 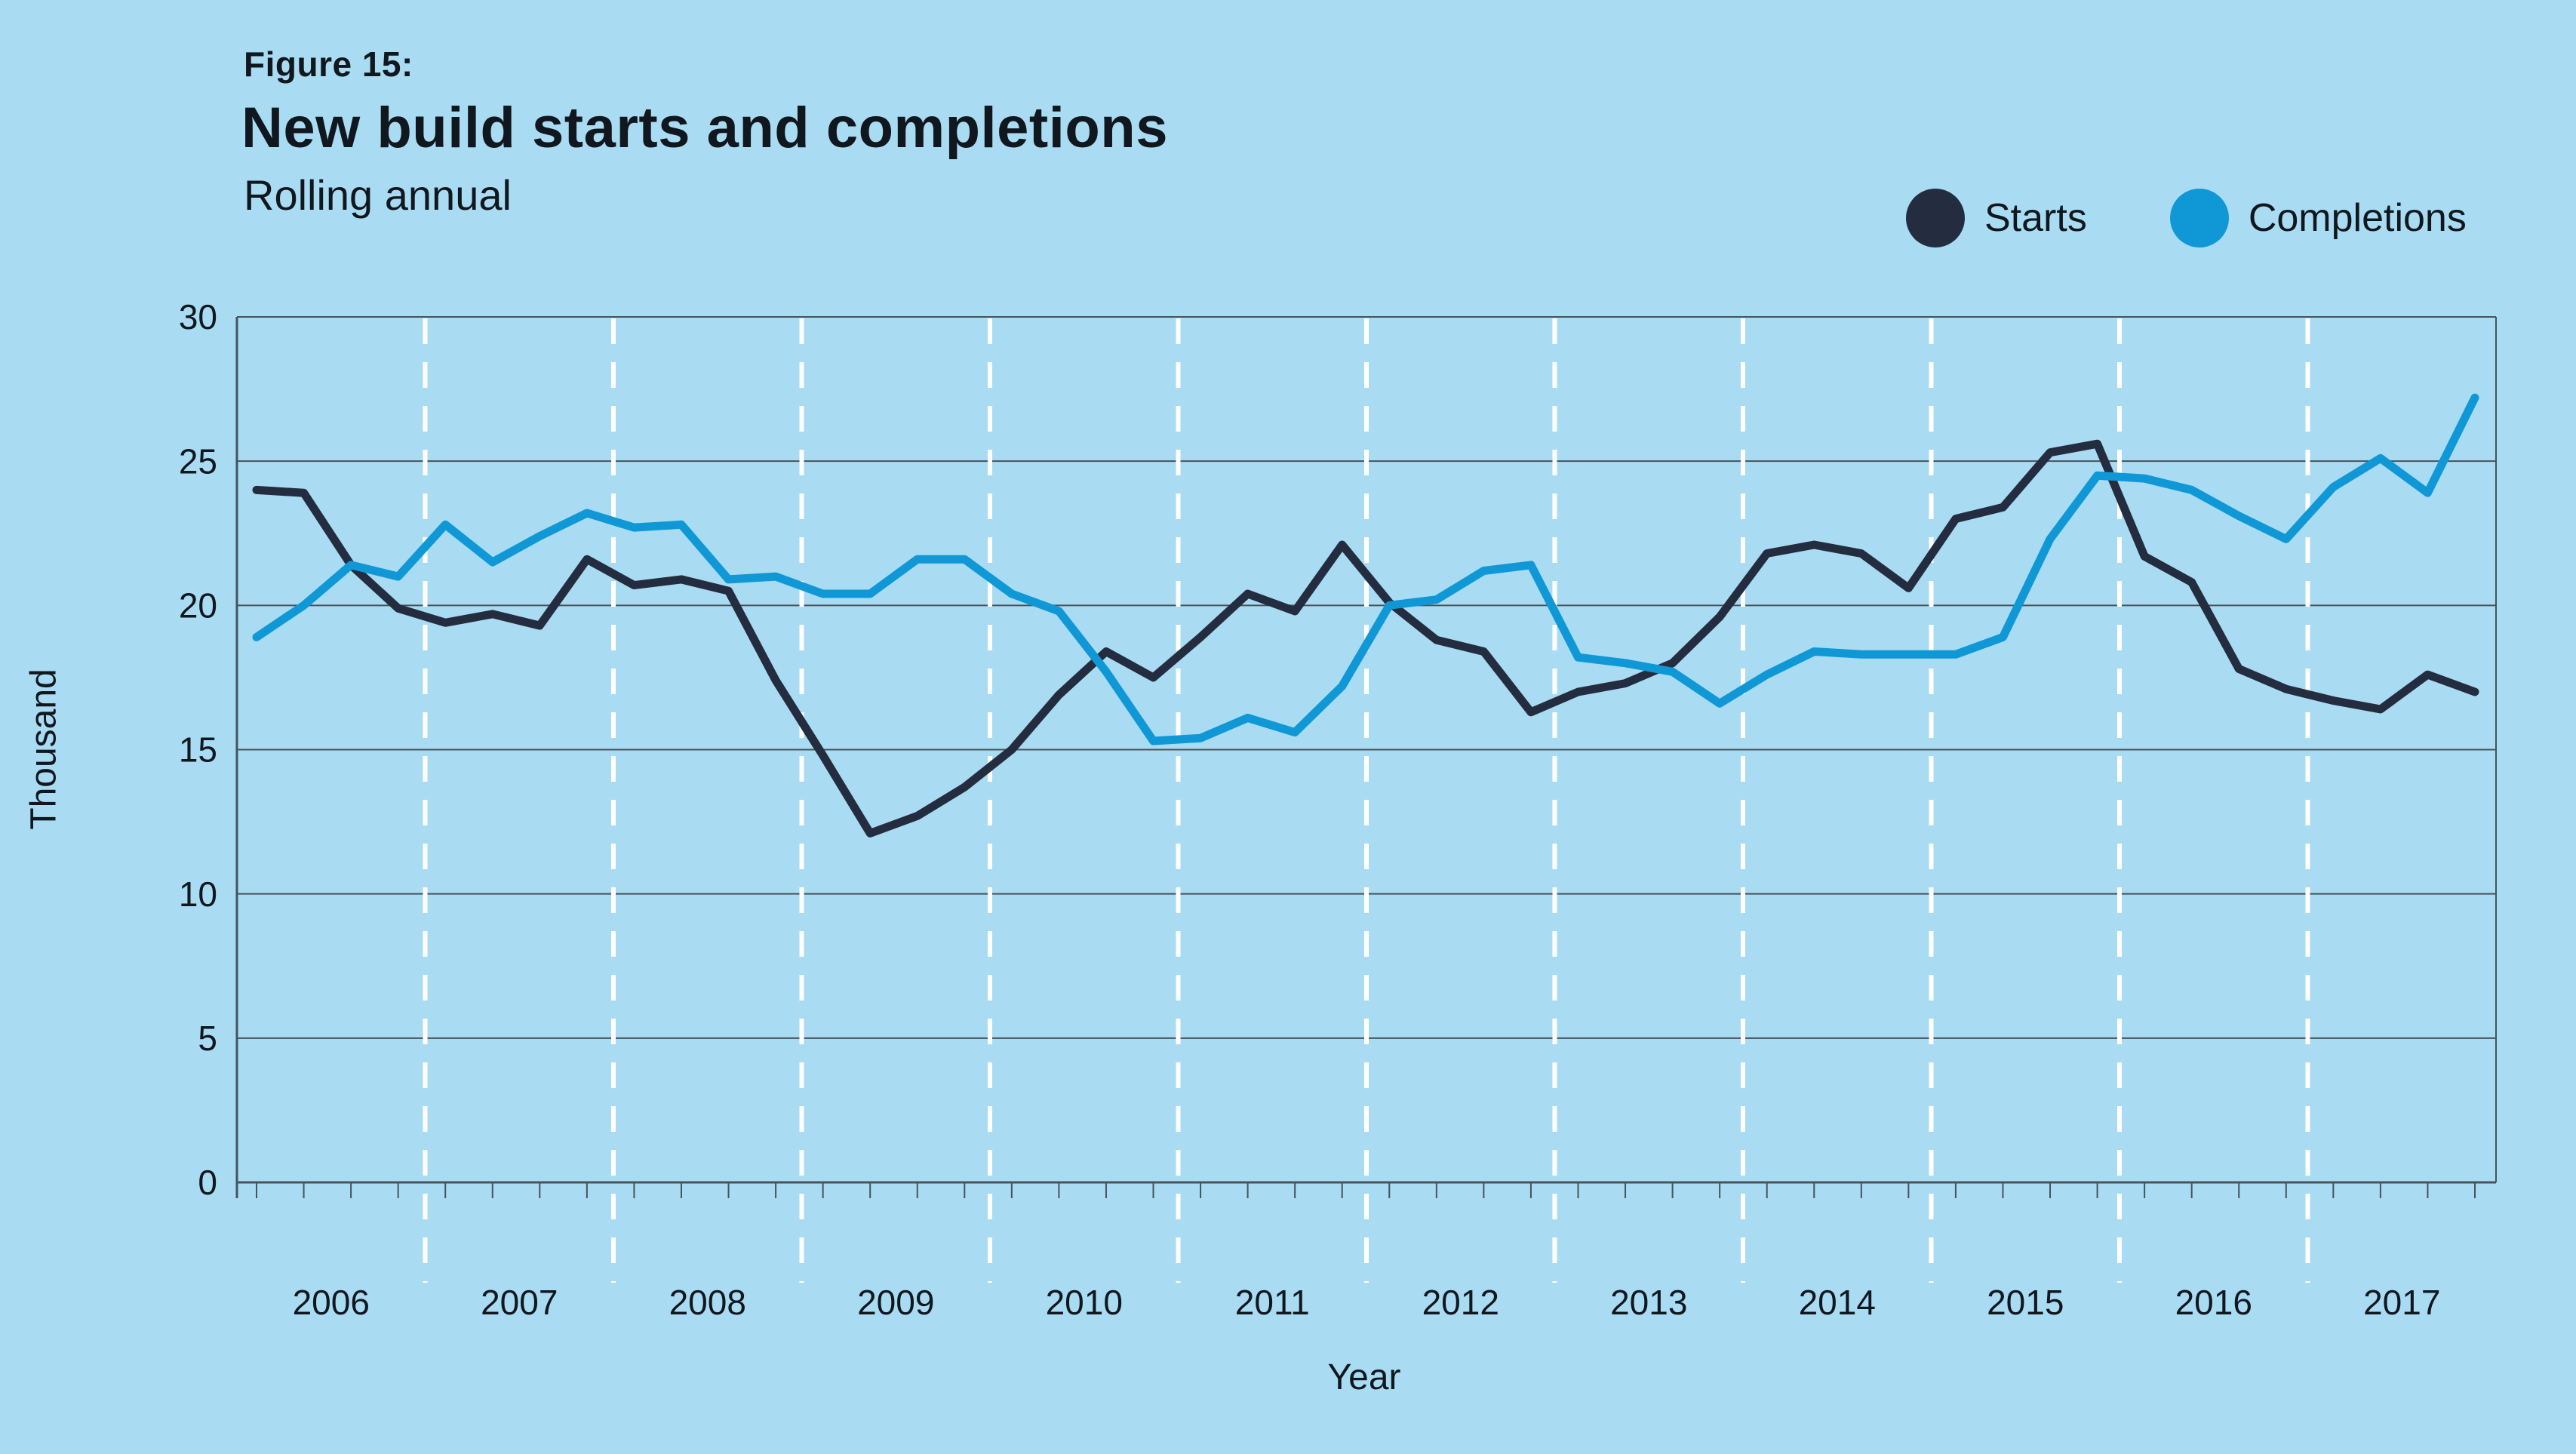 I want to click on y-tick-label: 25, so click(x=198, y=461).